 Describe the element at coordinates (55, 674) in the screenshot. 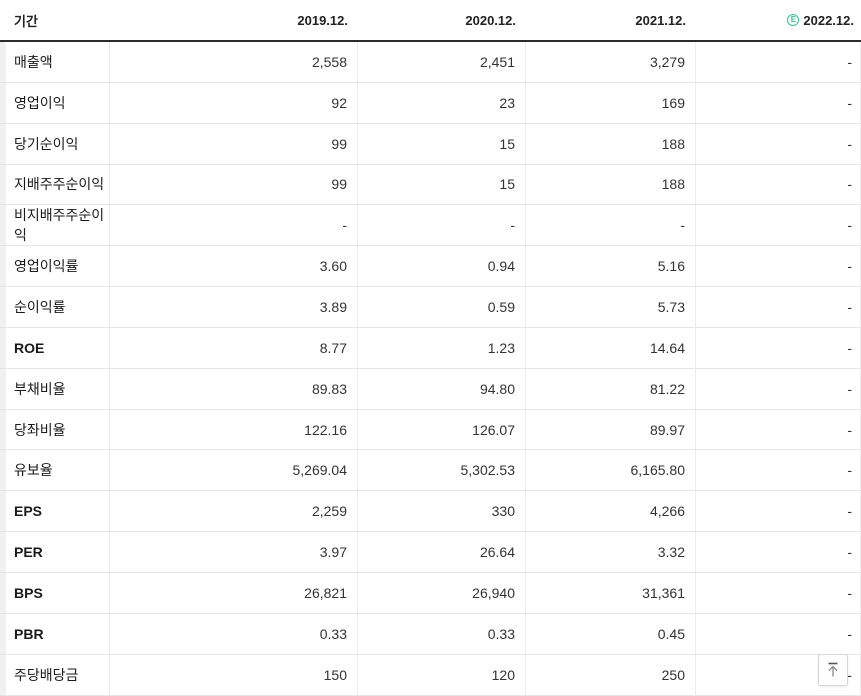

I see `row-label: 주당배당금` at that location.